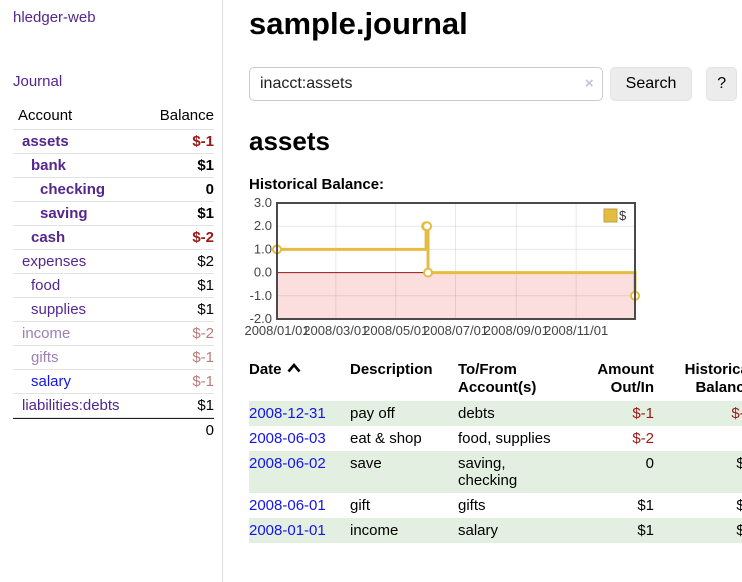 The height and width of the screenshot is (582, 742). Describe the element at coordinates (205, 261) in the screenshot. I see `account-balance: $2` at that location.